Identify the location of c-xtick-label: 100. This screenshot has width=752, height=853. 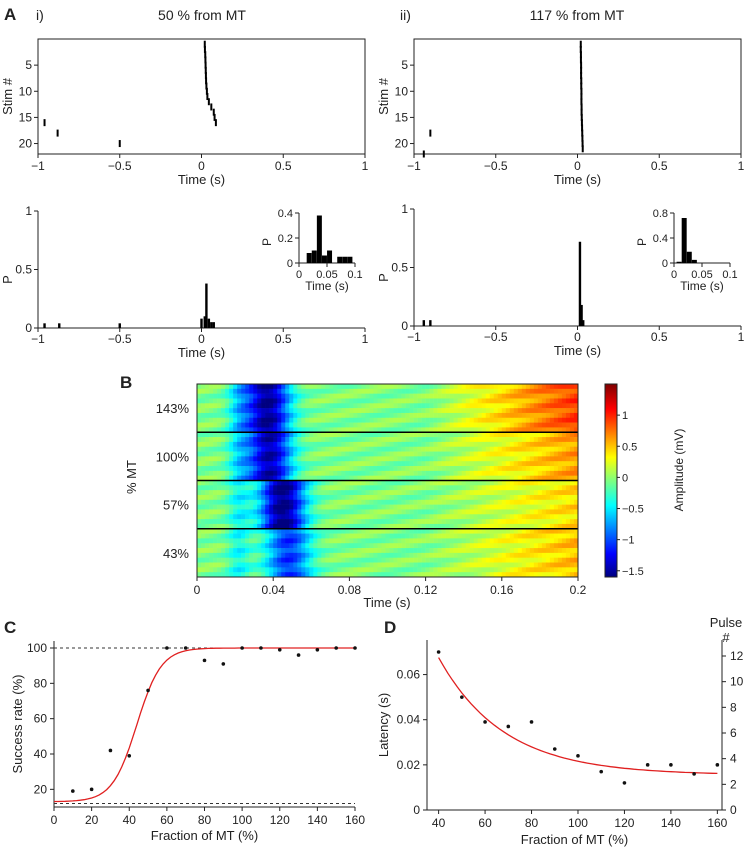
(242, 820).